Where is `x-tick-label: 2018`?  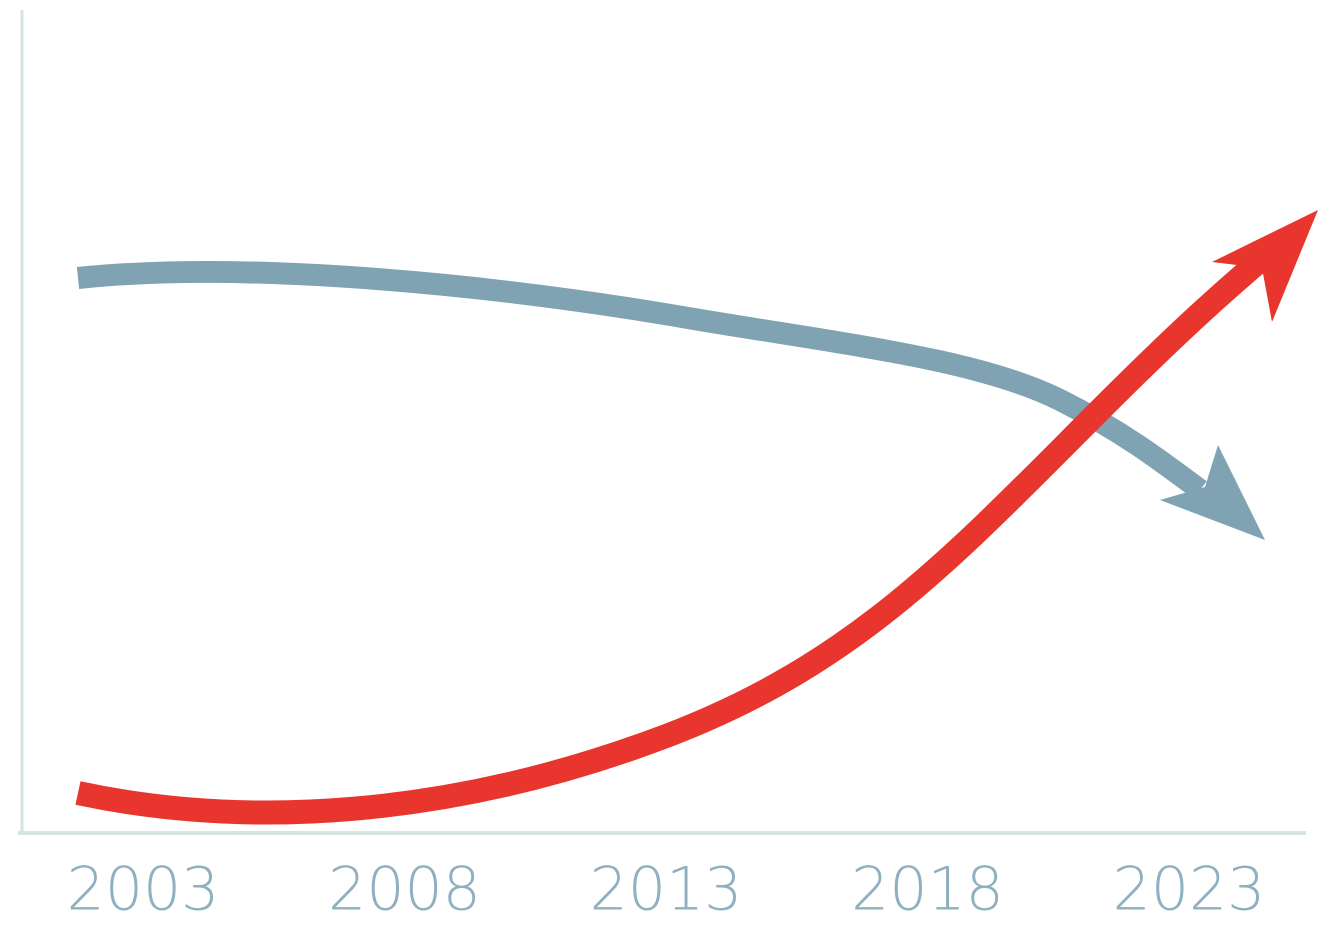
x-tick-label: 2018 is located at coordinates (927, 890).